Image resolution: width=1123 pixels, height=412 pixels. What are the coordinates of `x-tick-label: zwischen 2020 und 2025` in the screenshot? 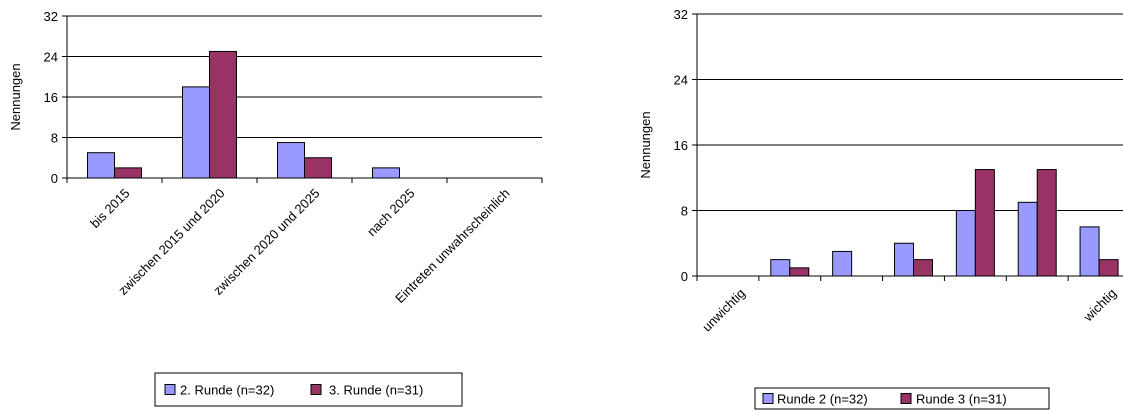 It's located at (266, 242).